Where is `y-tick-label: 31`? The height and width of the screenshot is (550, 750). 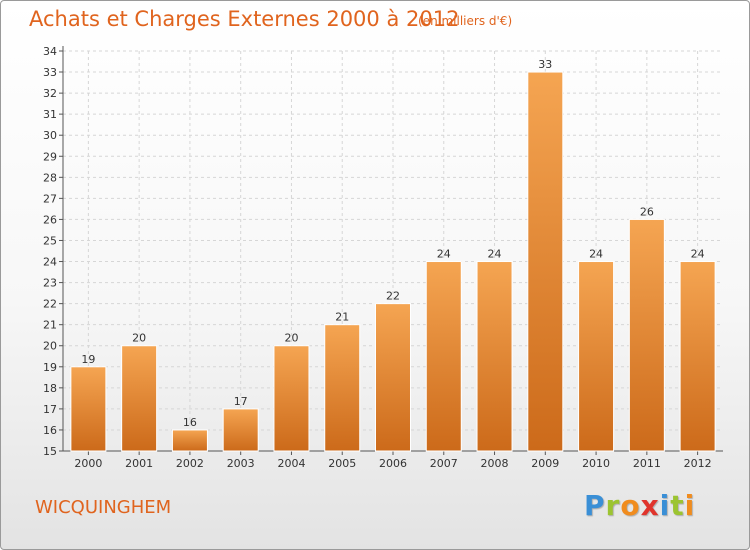 y-tick-label: 31 is located at coordinates (50, 114).